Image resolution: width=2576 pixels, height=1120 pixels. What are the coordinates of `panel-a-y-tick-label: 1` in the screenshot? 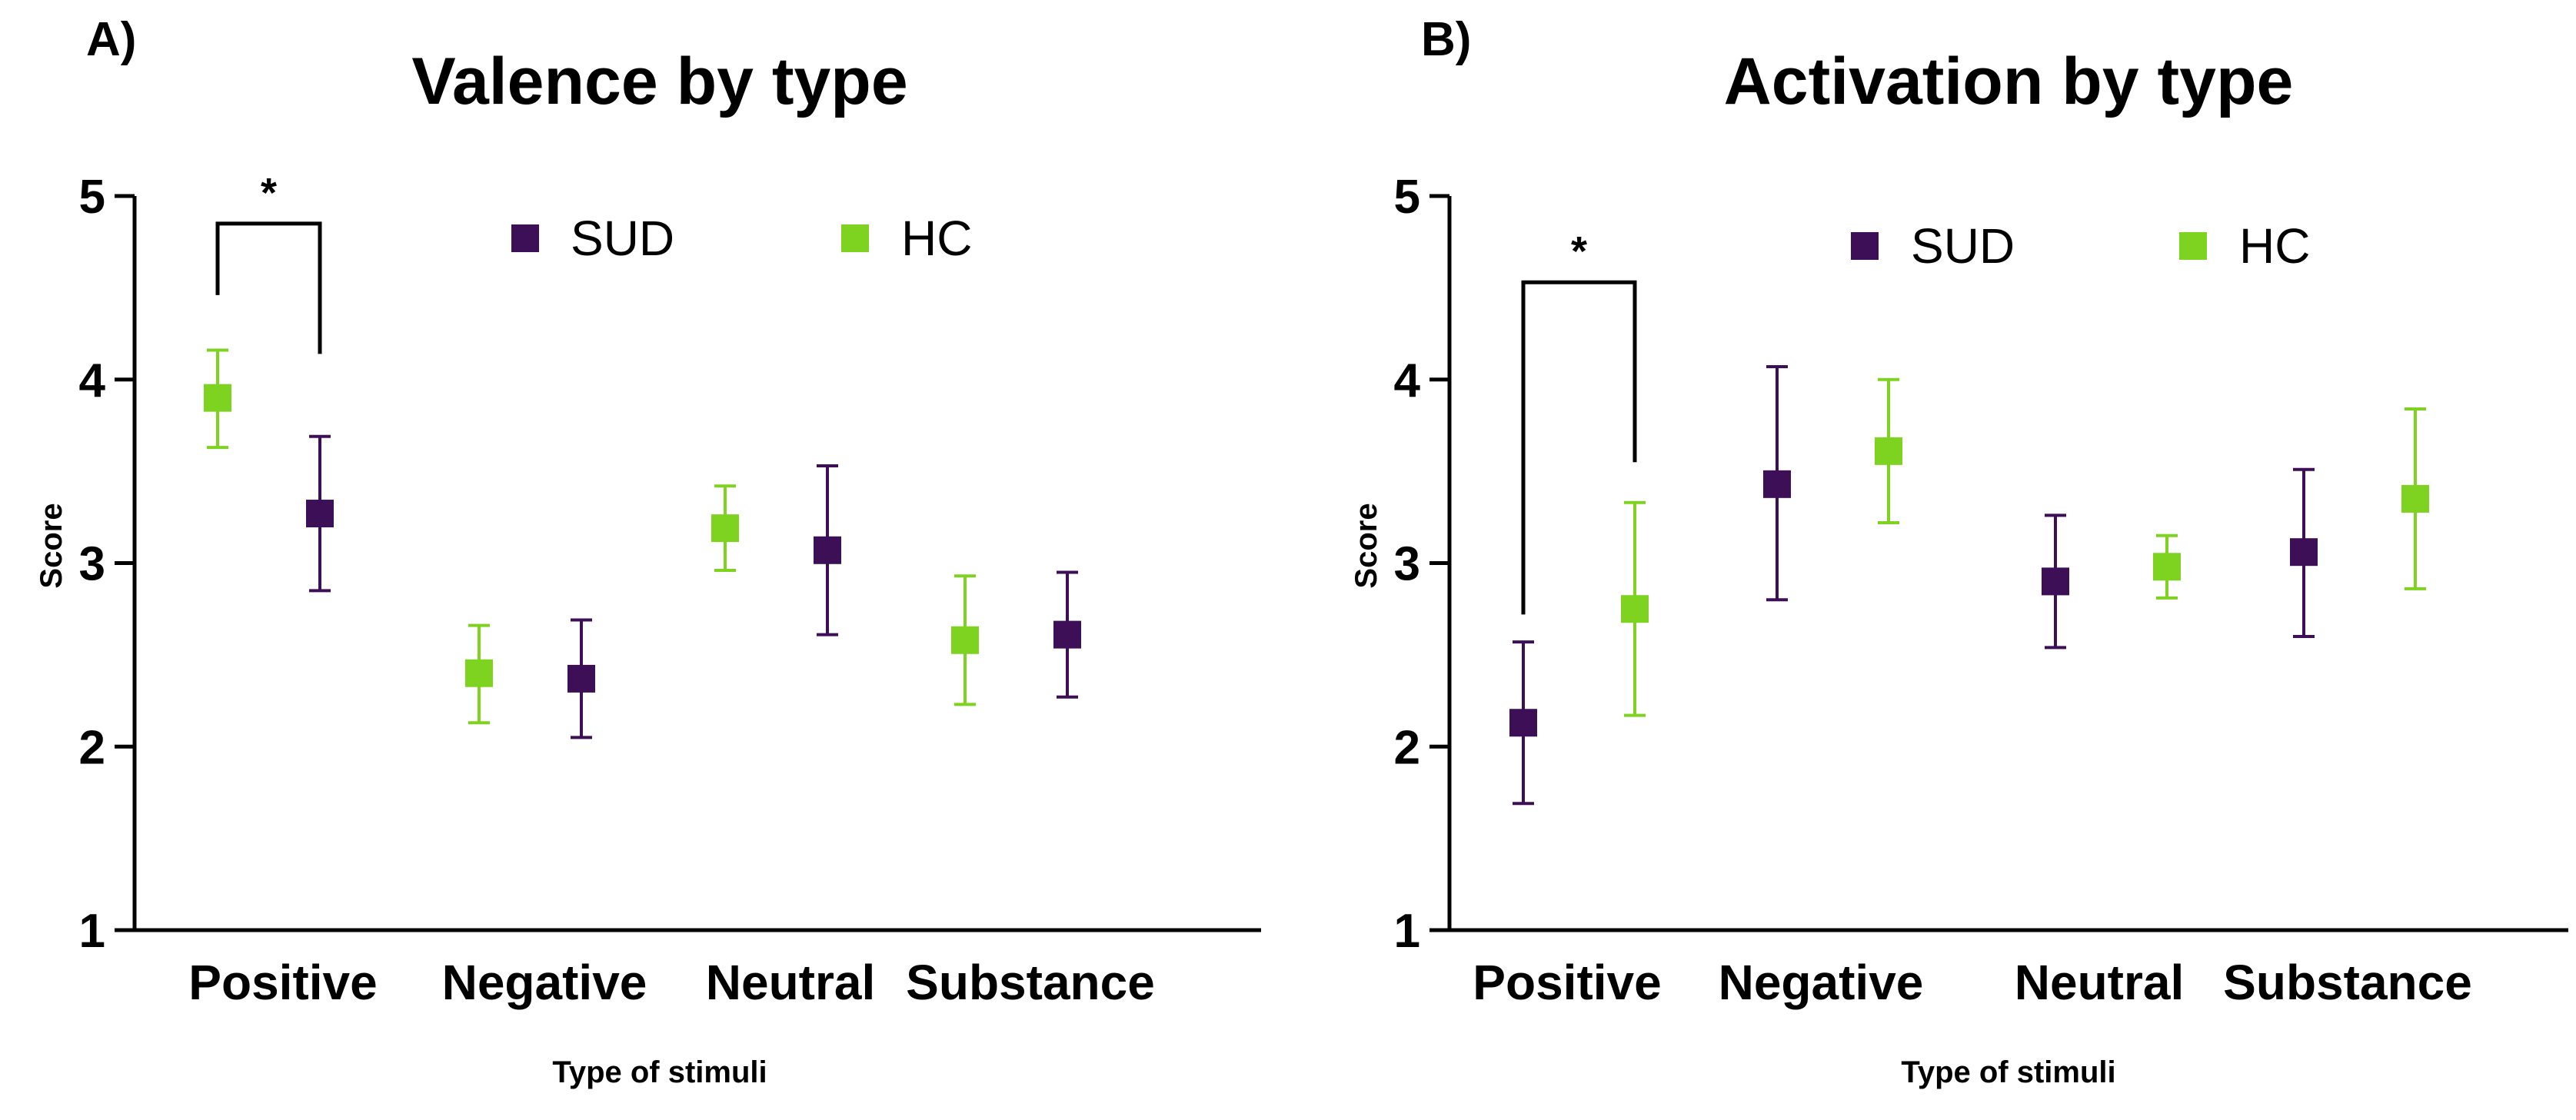 It's located at (92, 931).